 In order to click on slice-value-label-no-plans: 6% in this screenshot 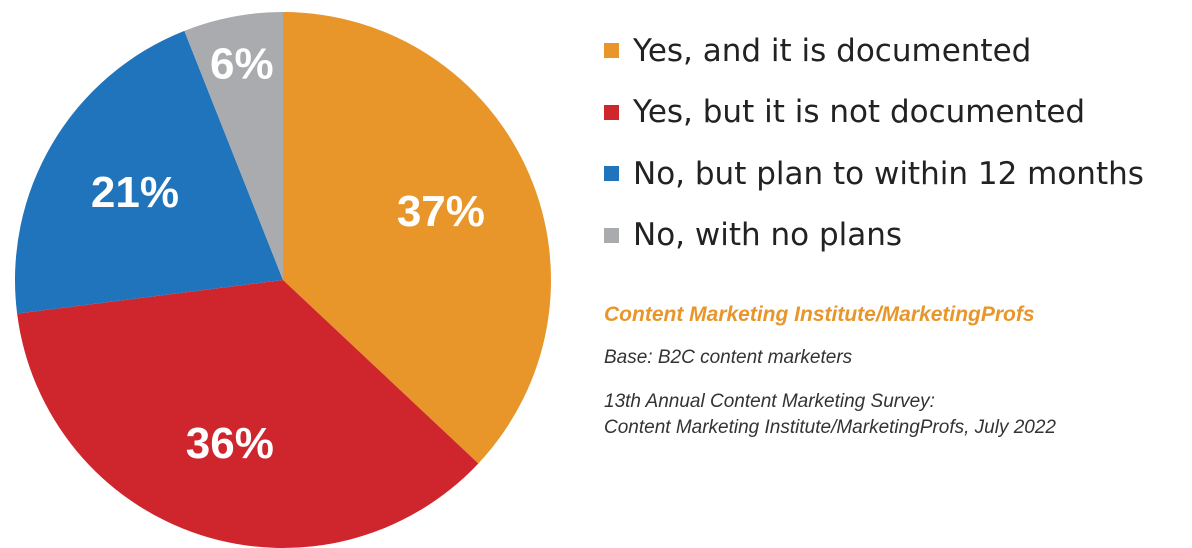, I will do `click(242, 63)`.